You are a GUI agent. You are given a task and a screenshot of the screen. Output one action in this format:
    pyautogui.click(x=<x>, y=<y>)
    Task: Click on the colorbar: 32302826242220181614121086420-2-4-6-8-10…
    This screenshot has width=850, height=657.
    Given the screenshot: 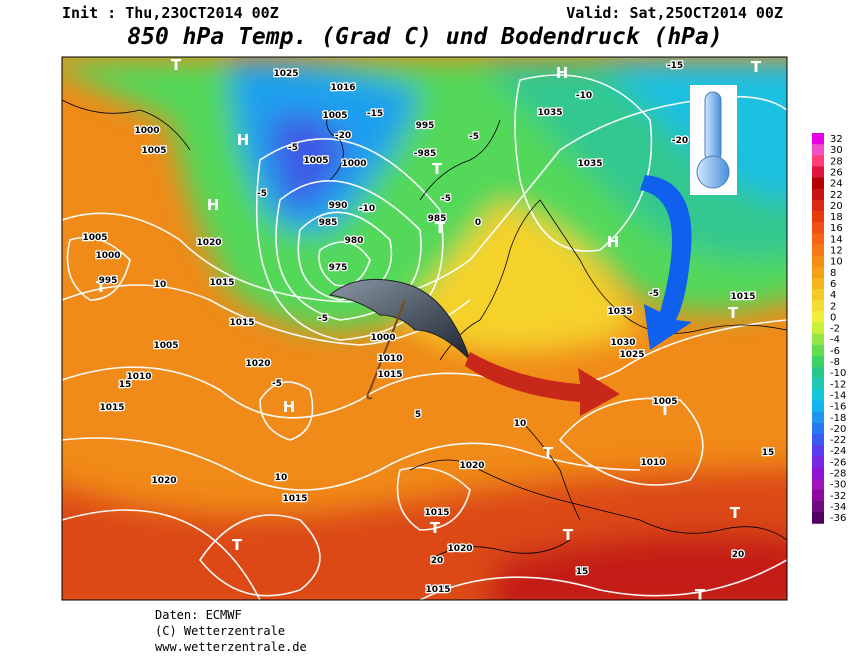 What is the action you would take?
    pyautogui.click(x=829, y=328)
    